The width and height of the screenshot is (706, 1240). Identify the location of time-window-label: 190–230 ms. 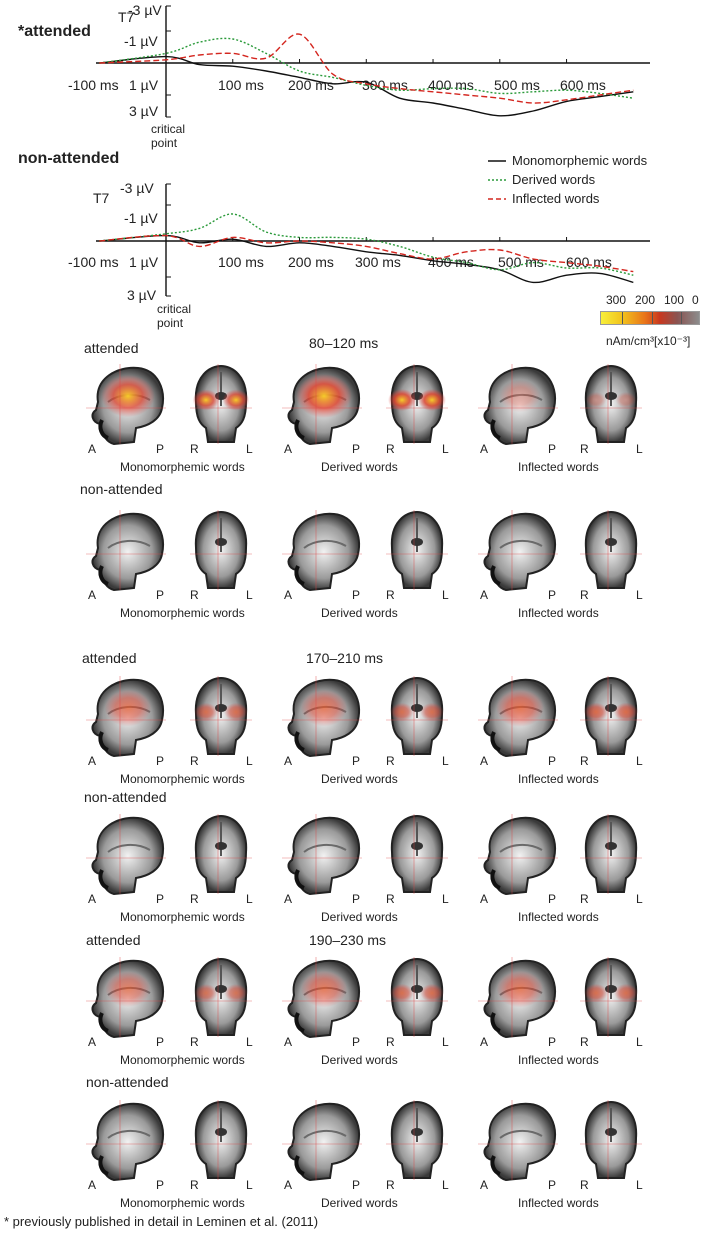
(348, 940).